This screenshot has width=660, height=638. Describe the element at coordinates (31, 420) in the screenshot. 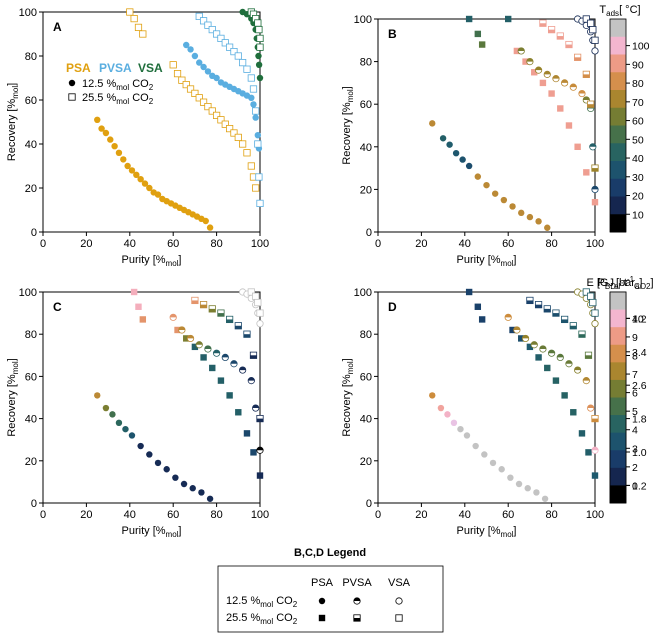

I see `y-tick-label: 40` at that location.